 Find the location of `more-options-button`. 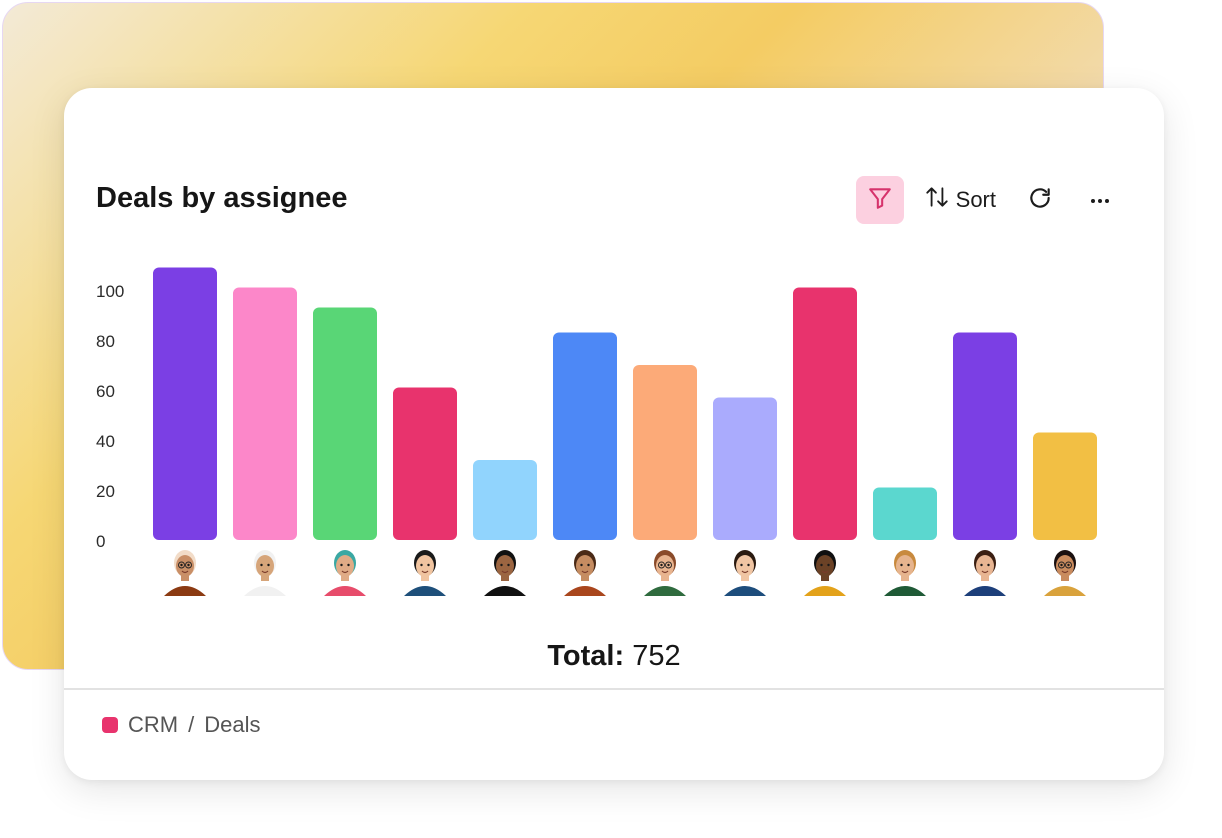

more-options-button is located at coordinates (1100, 200).